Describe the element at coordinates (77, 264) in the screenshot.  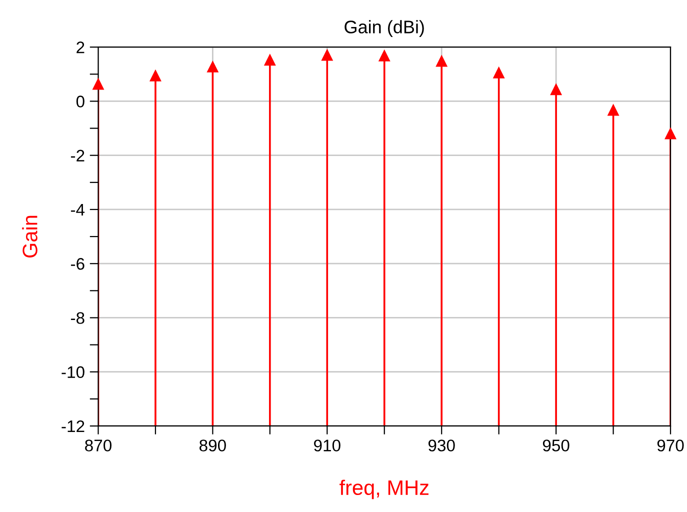
I see `y-tick-label: -6` at that location.